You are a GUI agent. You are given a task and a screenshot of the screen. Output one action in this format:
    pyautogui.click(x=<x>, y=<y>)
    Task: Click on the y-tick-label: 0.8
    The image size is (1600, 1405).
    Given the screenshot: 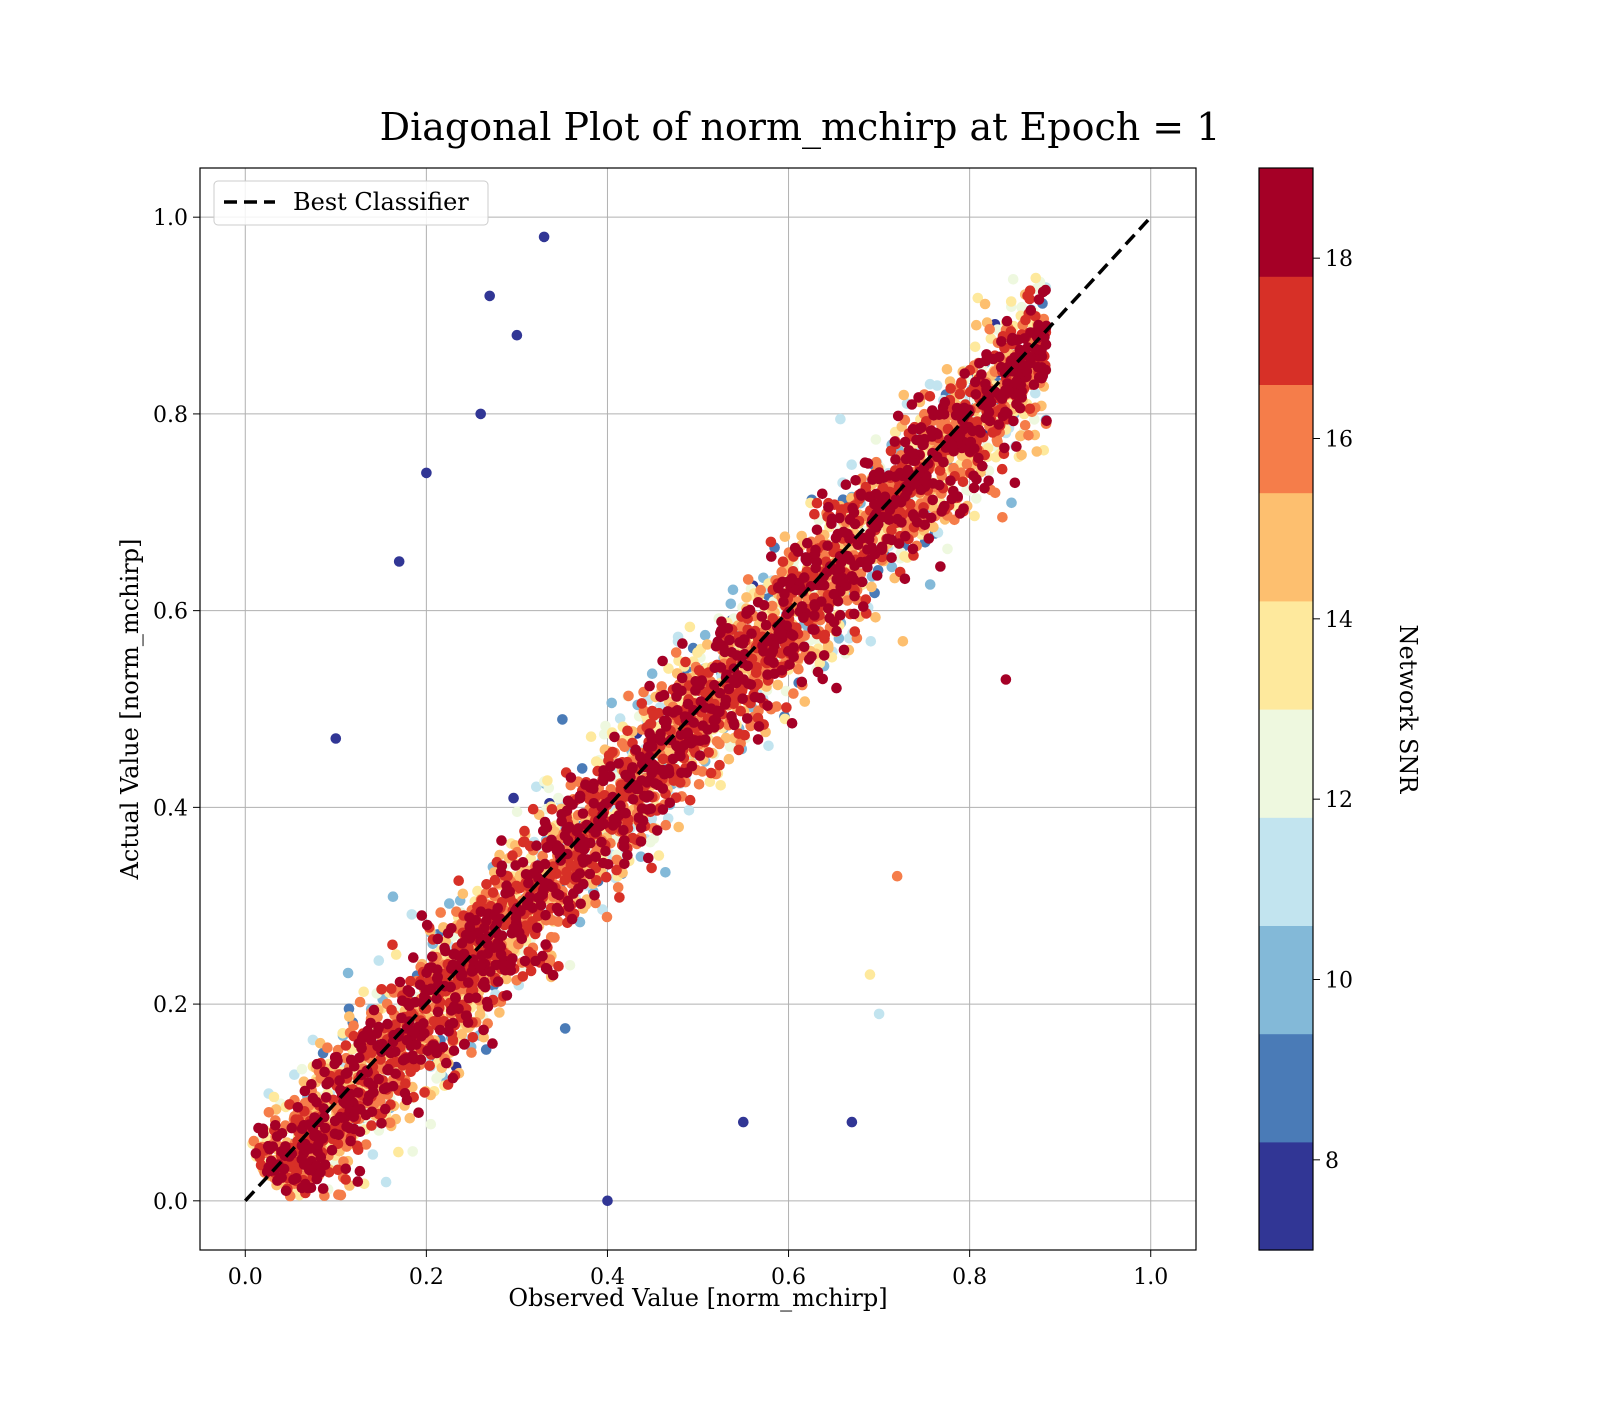 What is the action you would take?
    pyautogui.click(x=170, y=415)
    